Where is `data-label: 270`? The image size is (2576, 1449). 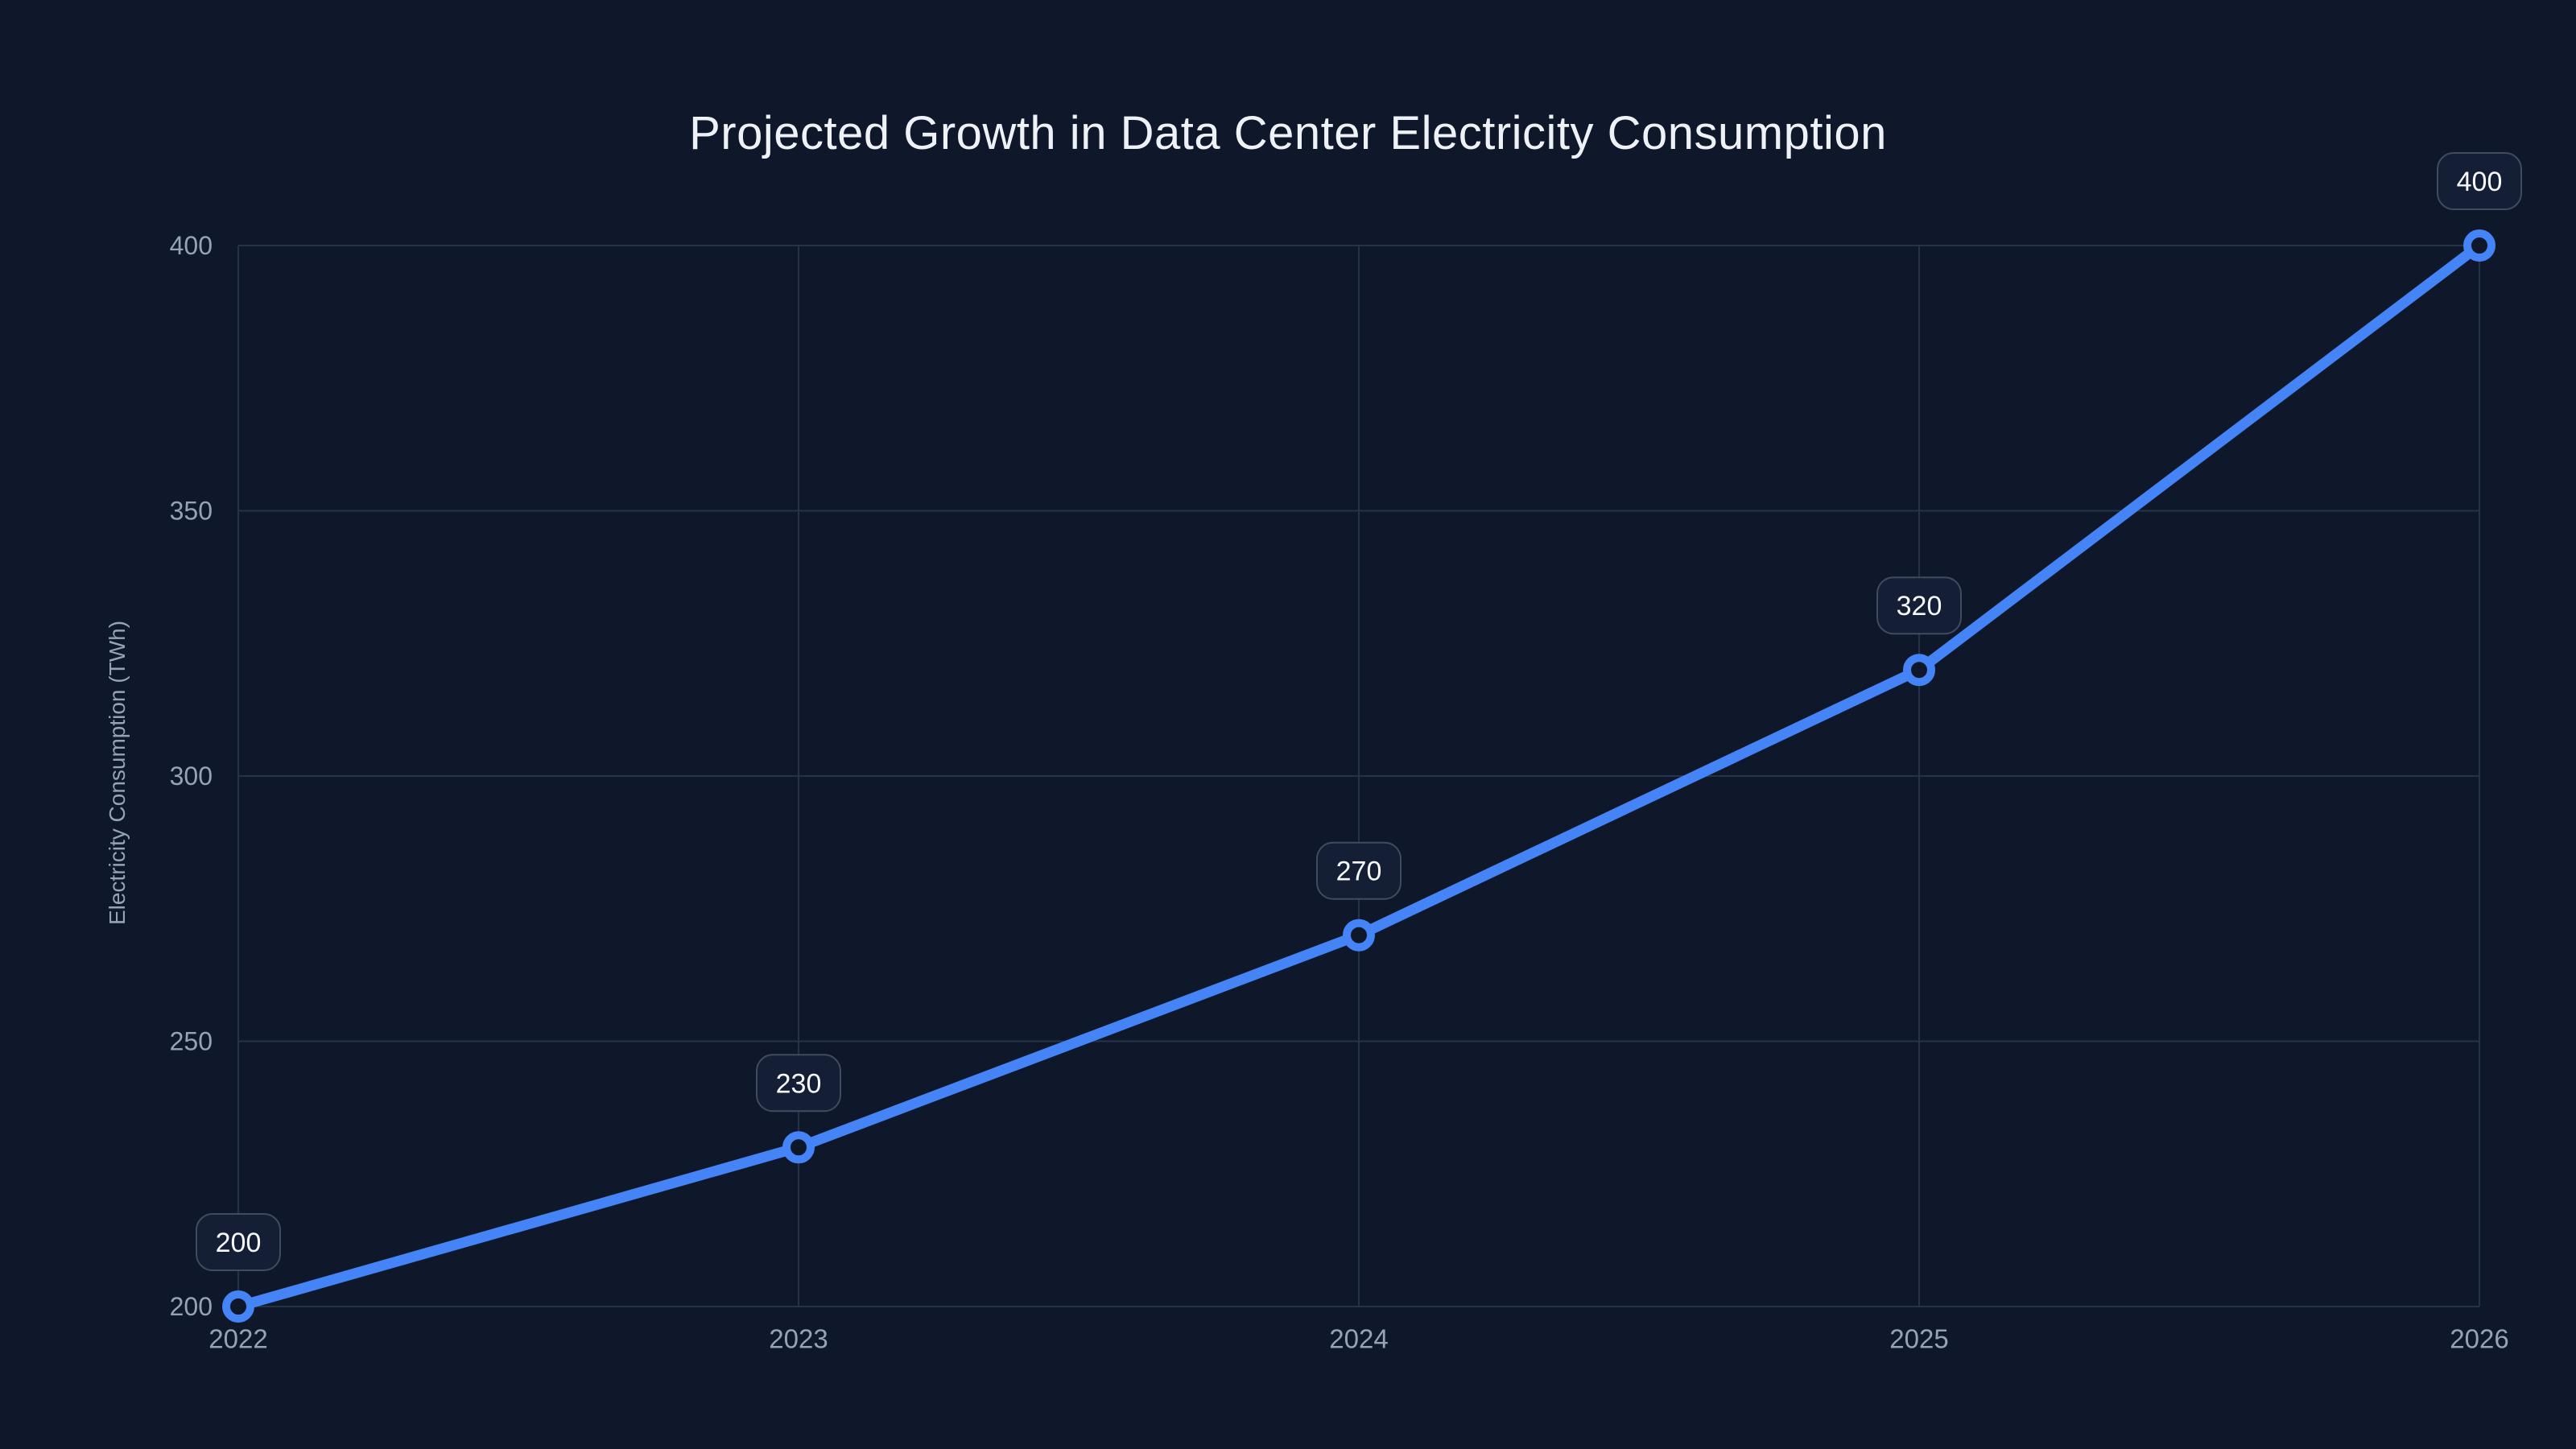
data-label: 270 is located at coordinates (1359, 872).